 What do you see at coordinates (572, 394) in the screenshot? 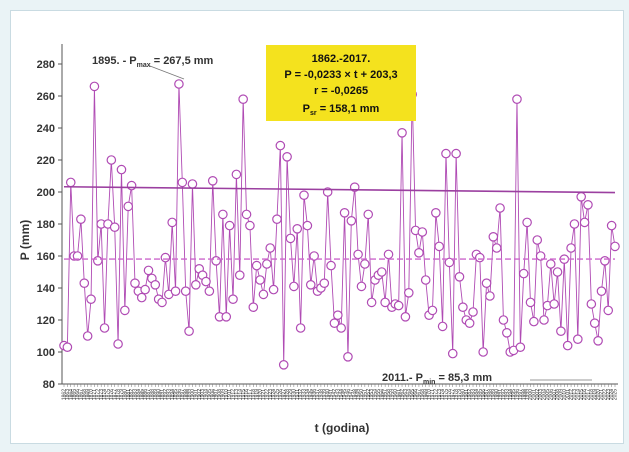
I see `x-tick-label: 2012` at bounding box center [572, 394].